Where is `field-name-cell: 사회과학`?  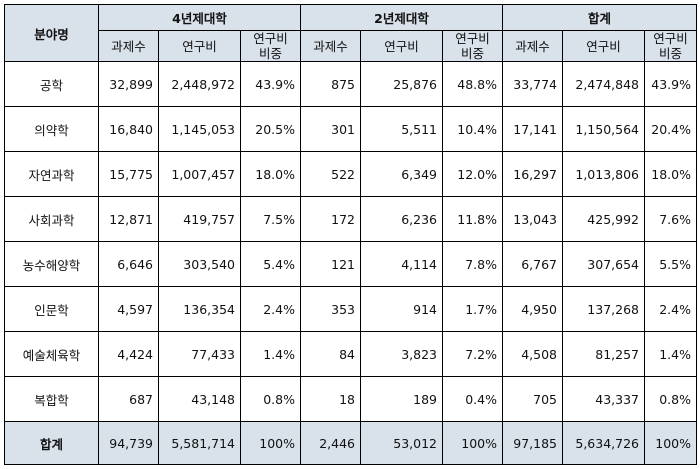 field-name-cell: 사회과학 is located at coordinates (51, 219).